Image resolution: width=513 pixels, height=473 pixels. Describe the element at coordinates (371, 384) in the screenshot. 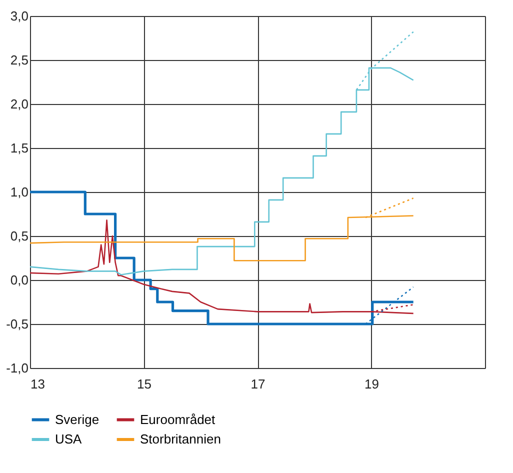

I see `x-tick-label: 19` at that location.